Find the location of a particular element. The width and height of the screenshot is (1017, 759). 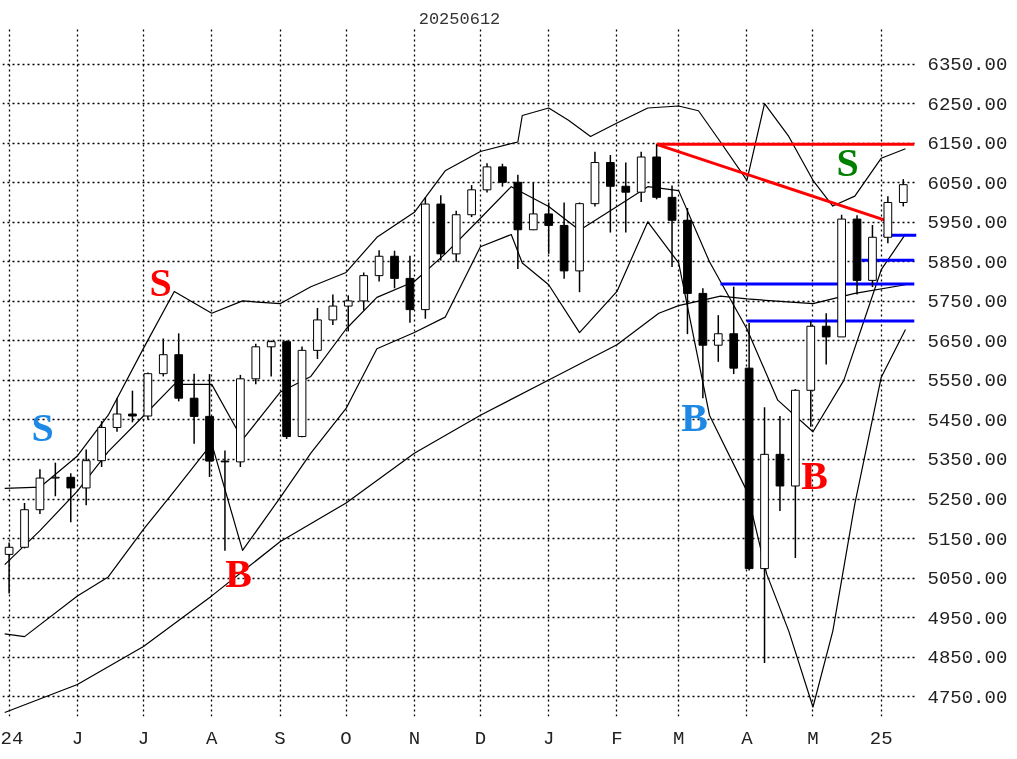

y-tick-label: 5350.00 is located at coordinates (967, 460).